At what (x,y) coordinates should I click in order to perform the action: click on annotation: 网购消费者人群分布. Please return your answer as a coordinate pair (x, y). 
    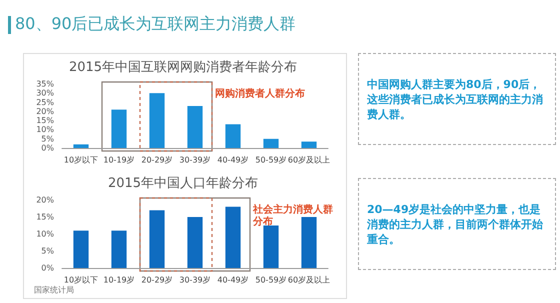
    Looking at the image, I should click on (260, 94).